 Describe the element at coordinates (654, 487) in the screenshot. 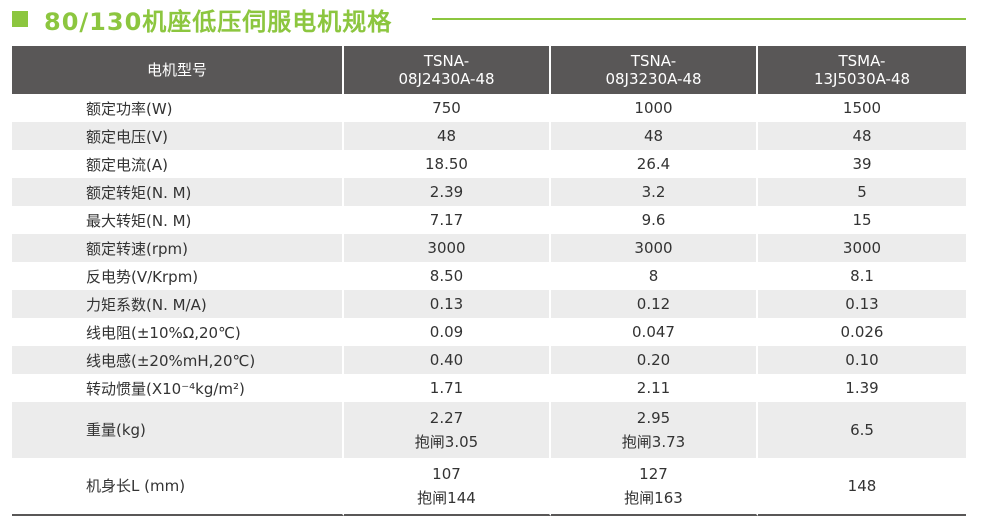

I see `cell-value: 127 抱闸163` at that location.